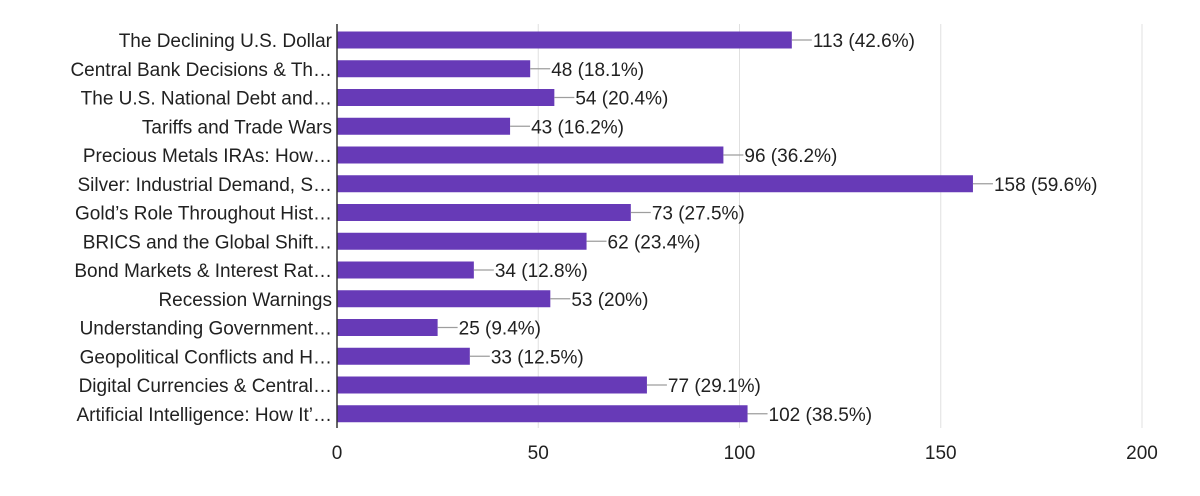  What do you see at coordinates (714, 386) in the screenshot?
I see `value-label: 77 (29.1%)` at bounding box center [714, 386].